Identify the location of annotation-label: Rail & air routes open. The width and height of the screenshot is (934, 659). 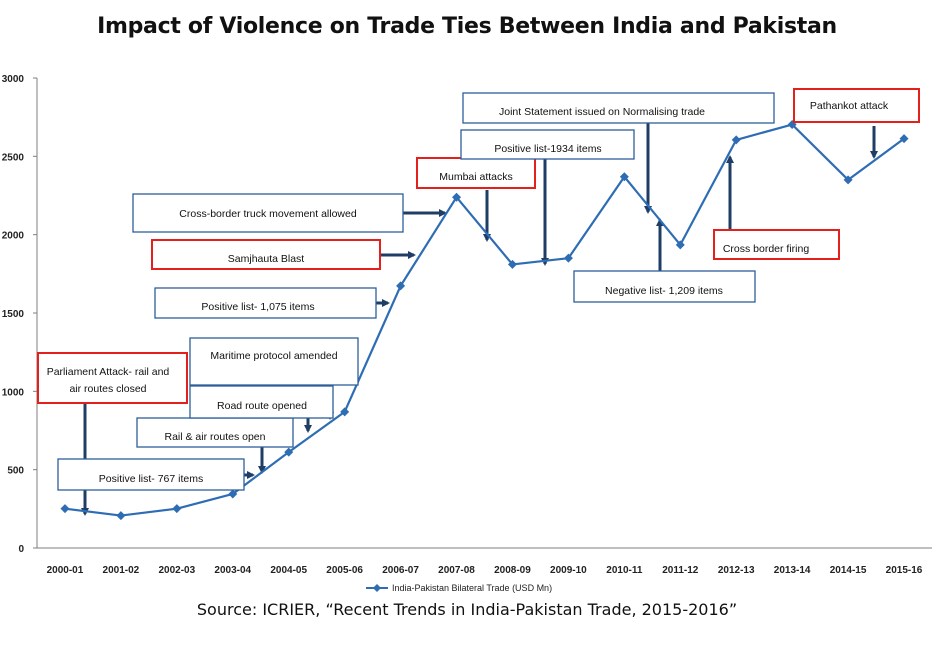
(215, 437).